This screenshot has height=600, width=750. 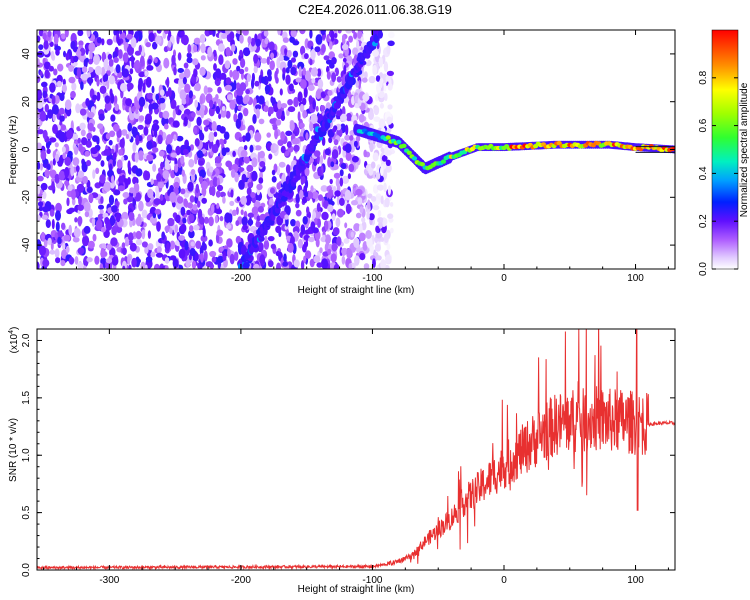 What do you see at coordinates (703, 221) in the screenshot?
I see `colorbar-tick-label: 0.2` at bounding box center [703, 221].